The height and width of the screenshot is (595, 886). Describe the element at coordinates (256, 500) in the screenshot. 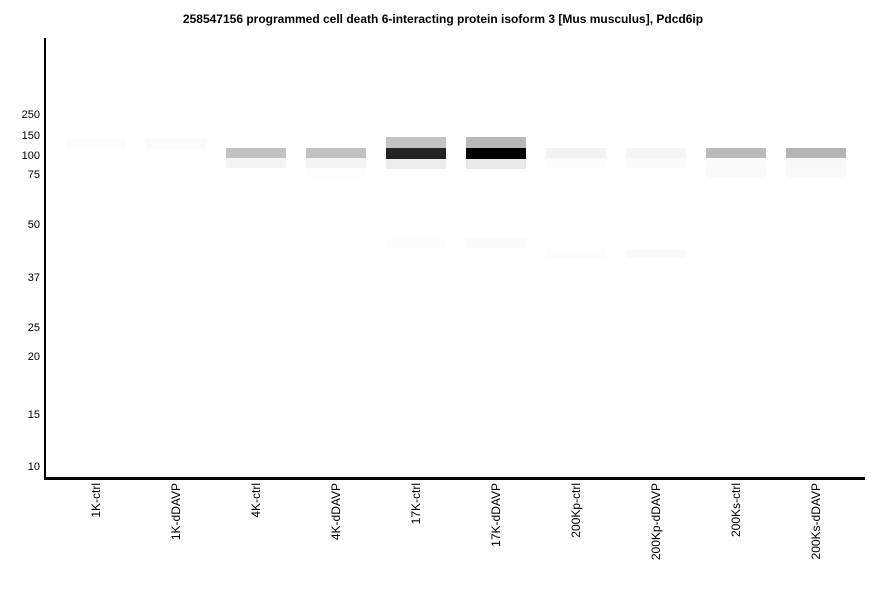

I see `lane-label: 4K-ctrl` at that location.